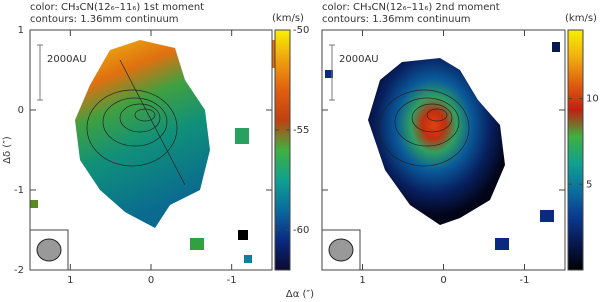 Image resolution: width=600 pixels, height=302 pixels. I want to click on x-axis-label: Δα (″), so click(300, 294).